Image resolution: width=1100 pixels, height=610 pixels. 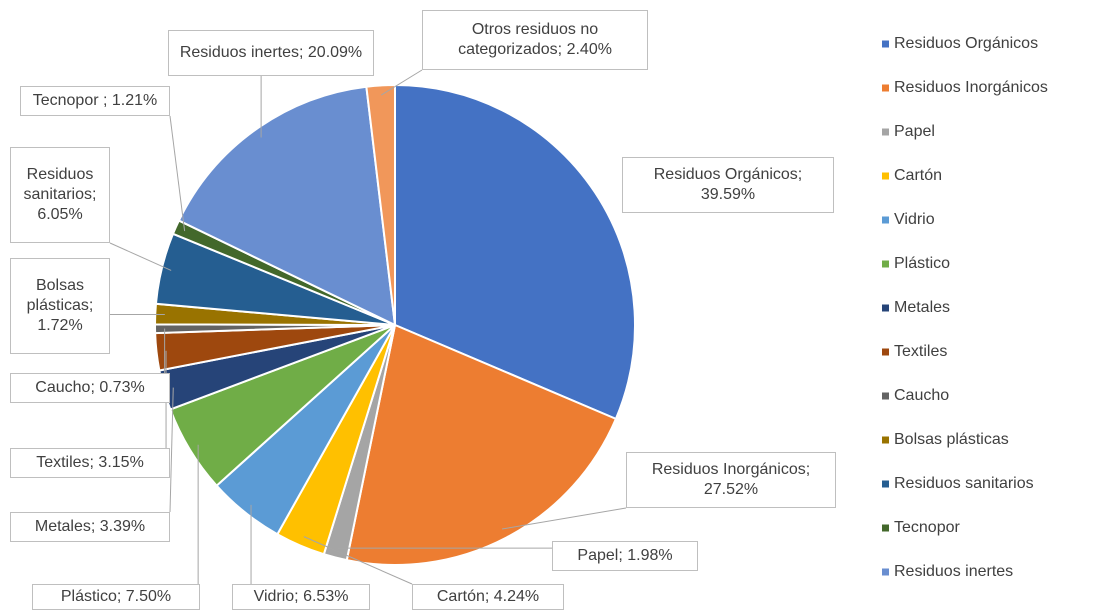 I want to click on data-label: Bolsas plásticas; 1.72%, so click(x=60, y=306).